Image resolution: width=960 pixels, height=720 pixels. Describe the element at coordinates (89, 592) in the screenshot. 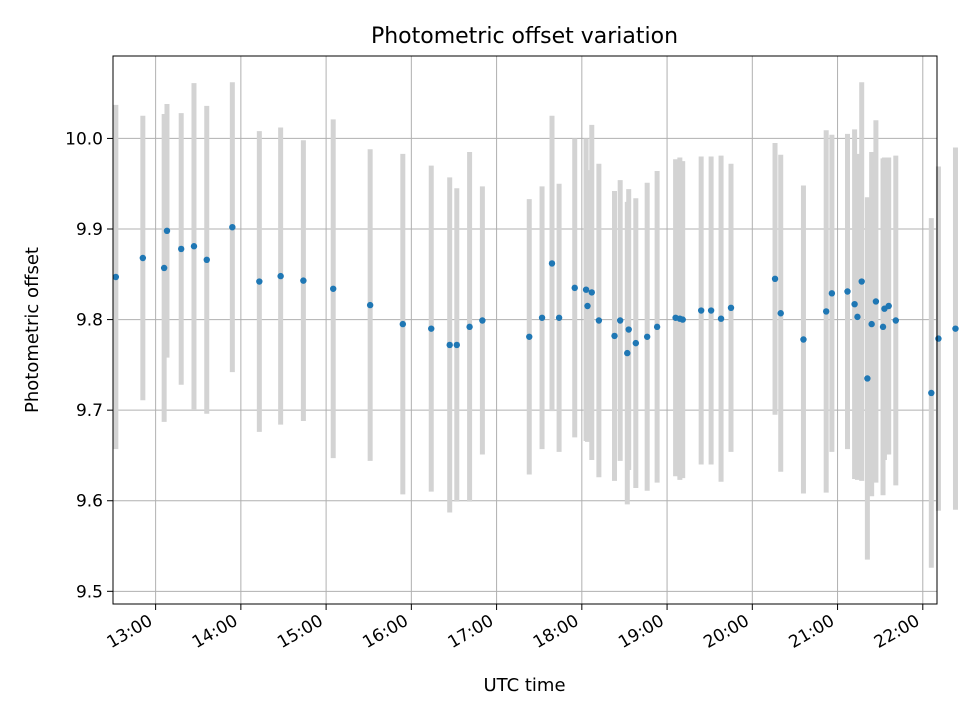

I see `y-tick-label: 9.5` at that location.